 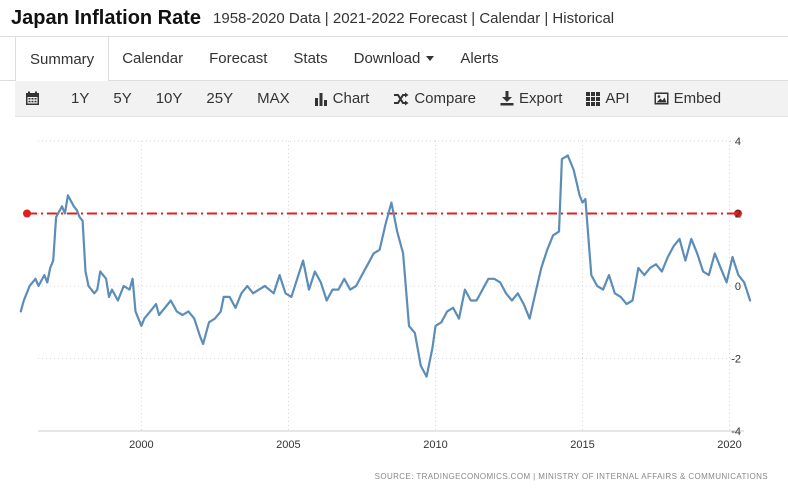 I want to click on chart-button: Chart, so click(x=342, y=98).